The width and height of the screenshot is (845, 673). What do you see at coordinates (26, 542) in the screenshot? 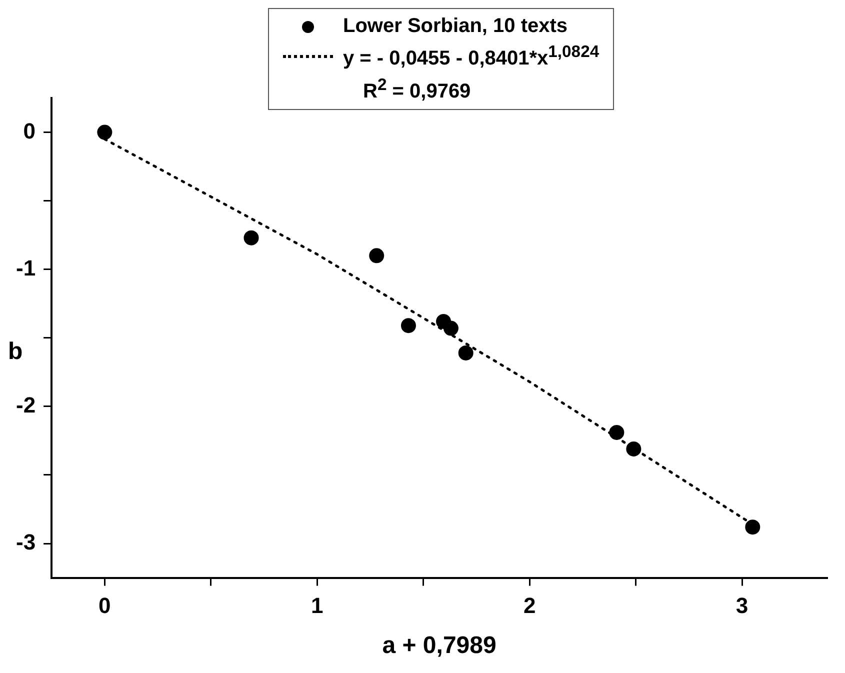
I see `y-tick-label: -3` at bounding box center [26, 542].